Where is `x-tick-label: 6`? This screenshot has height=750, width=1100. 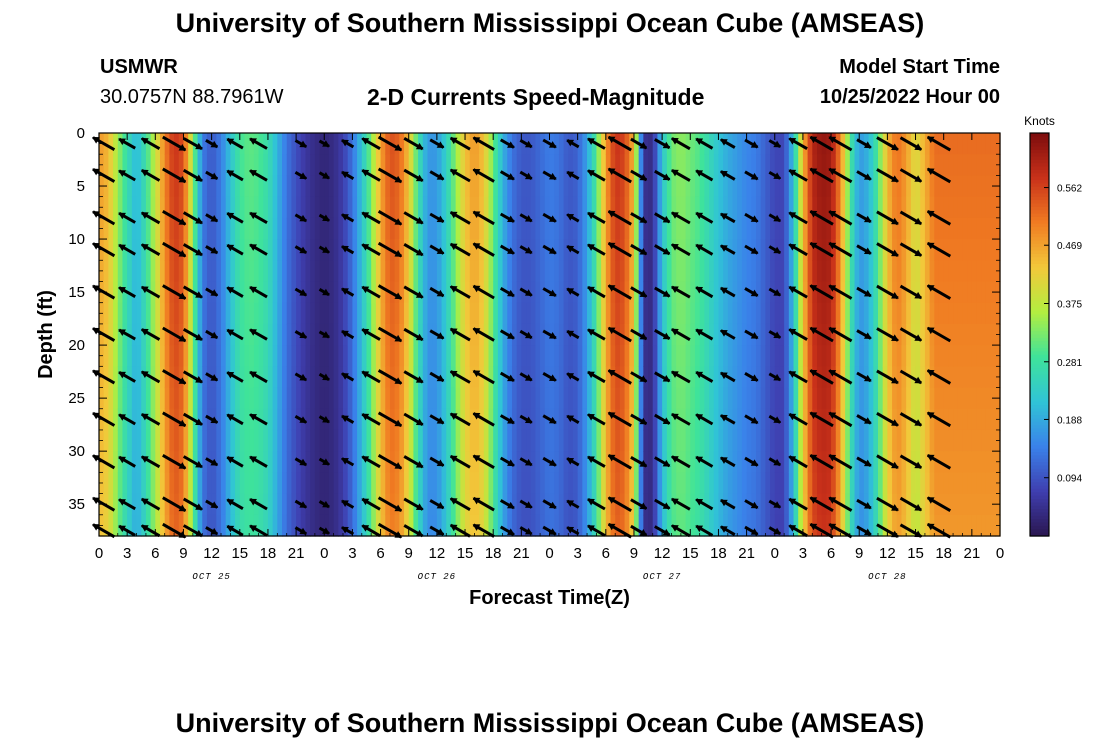
x-tick-label: 6 is located at coordinates (606, 553).